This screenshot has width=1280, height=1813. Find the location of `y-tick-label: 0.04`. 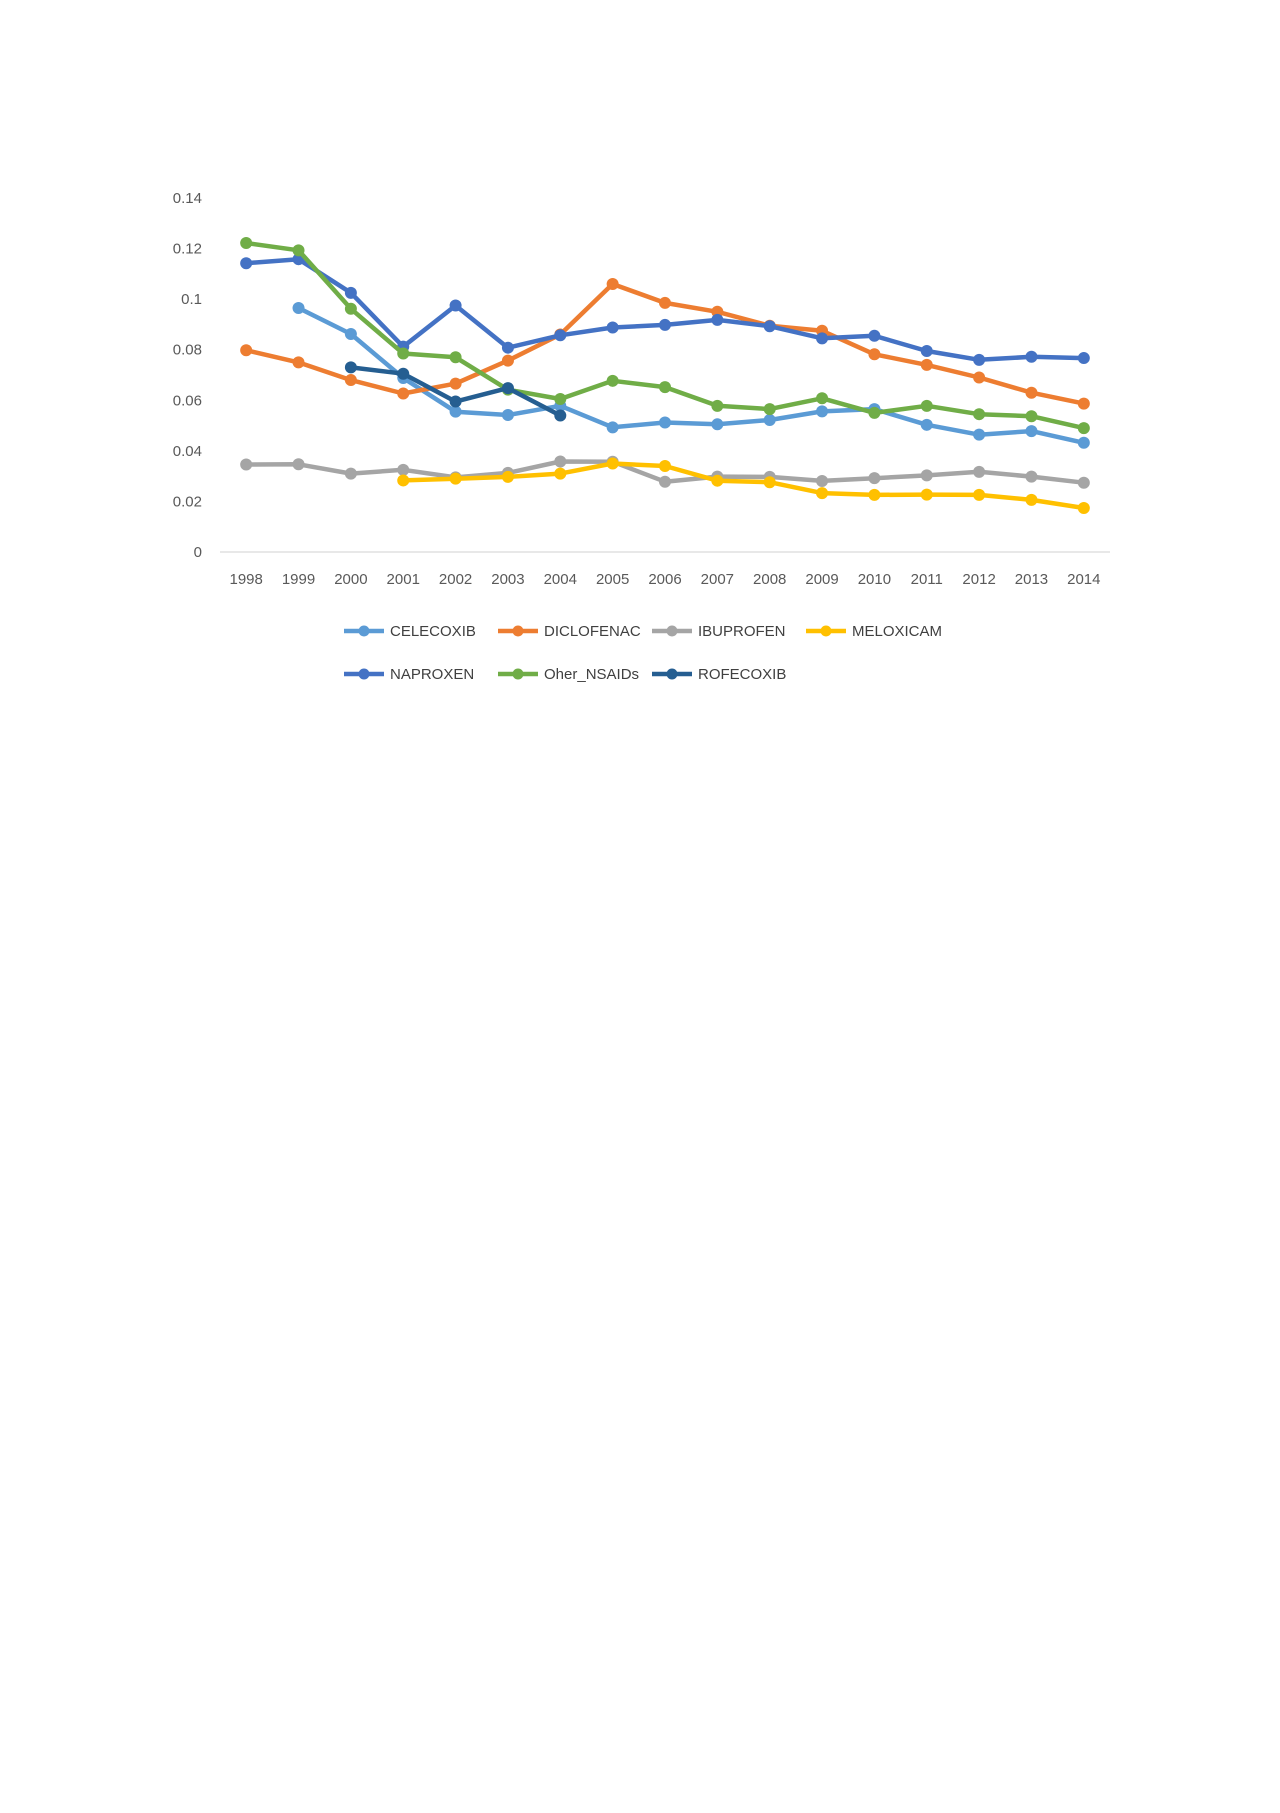

y-tick-label: 0.04 is located at coordinates (187, 451).